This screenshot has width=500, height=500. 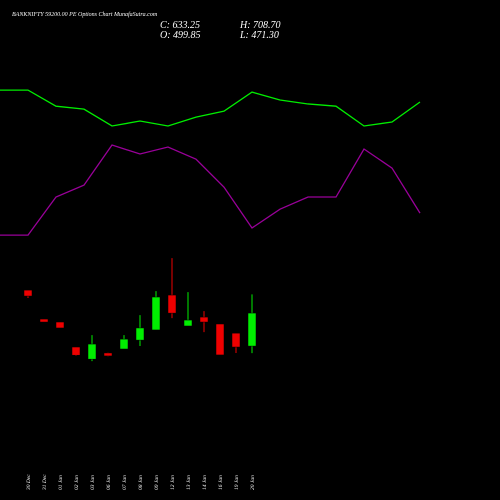 What do you see at coordinates (260, 25) in the screenshot?
I see `high-label: H: 708.70` at bounding box center [260, 25].